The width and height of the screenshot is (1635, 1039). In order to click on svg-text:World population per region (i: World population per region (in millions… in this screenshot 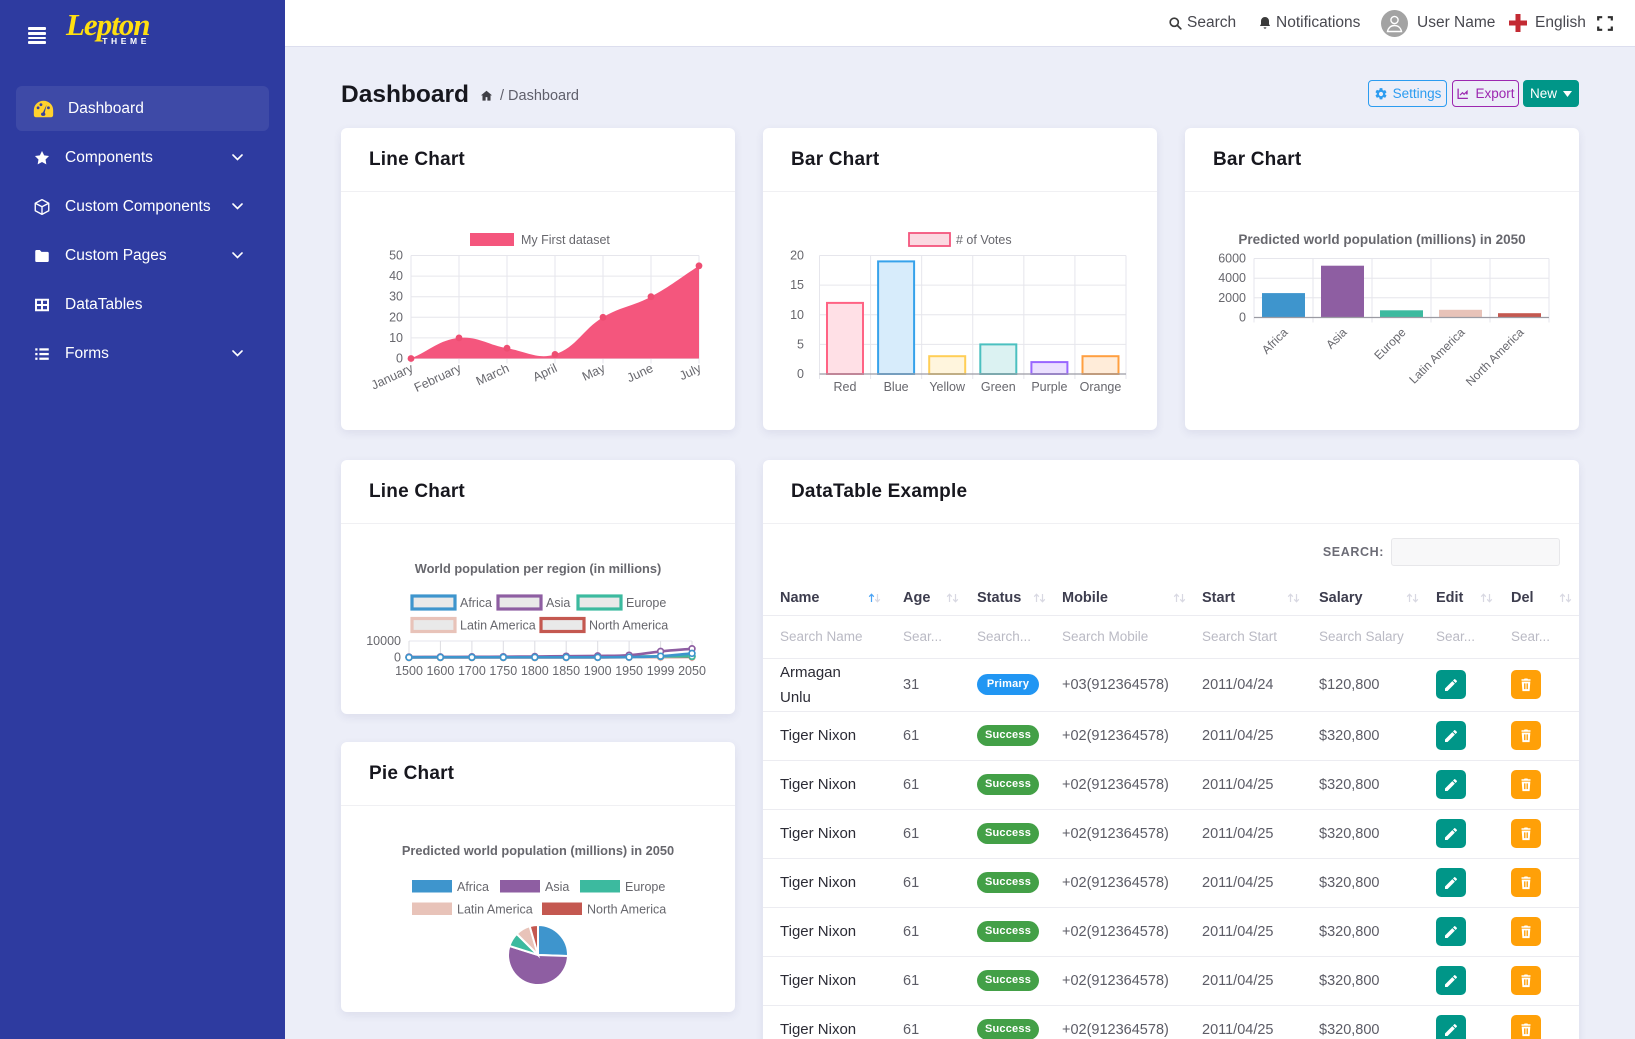, I will do `click(538, 568)`.